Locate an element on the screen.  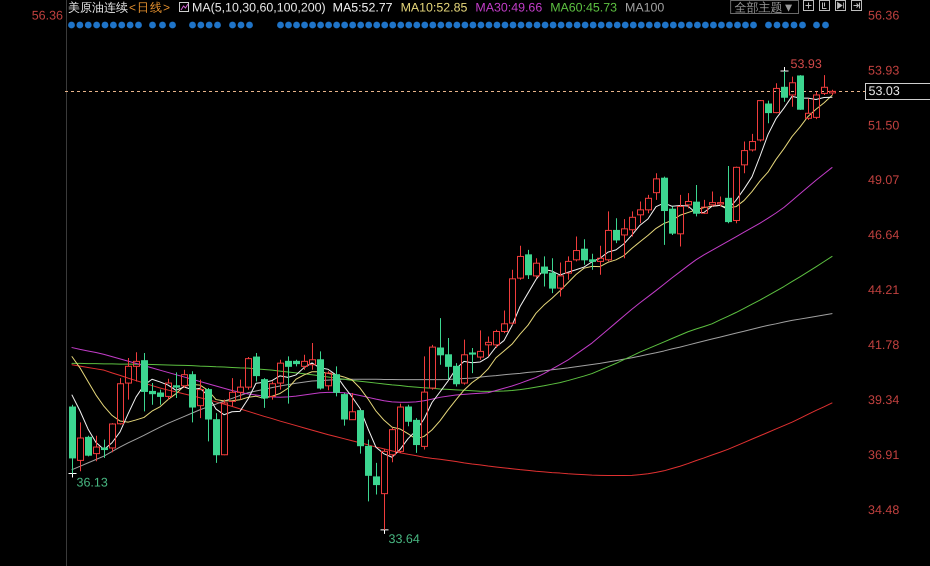
chart-subtitle: <日线> is located at coordinates (150, 7).